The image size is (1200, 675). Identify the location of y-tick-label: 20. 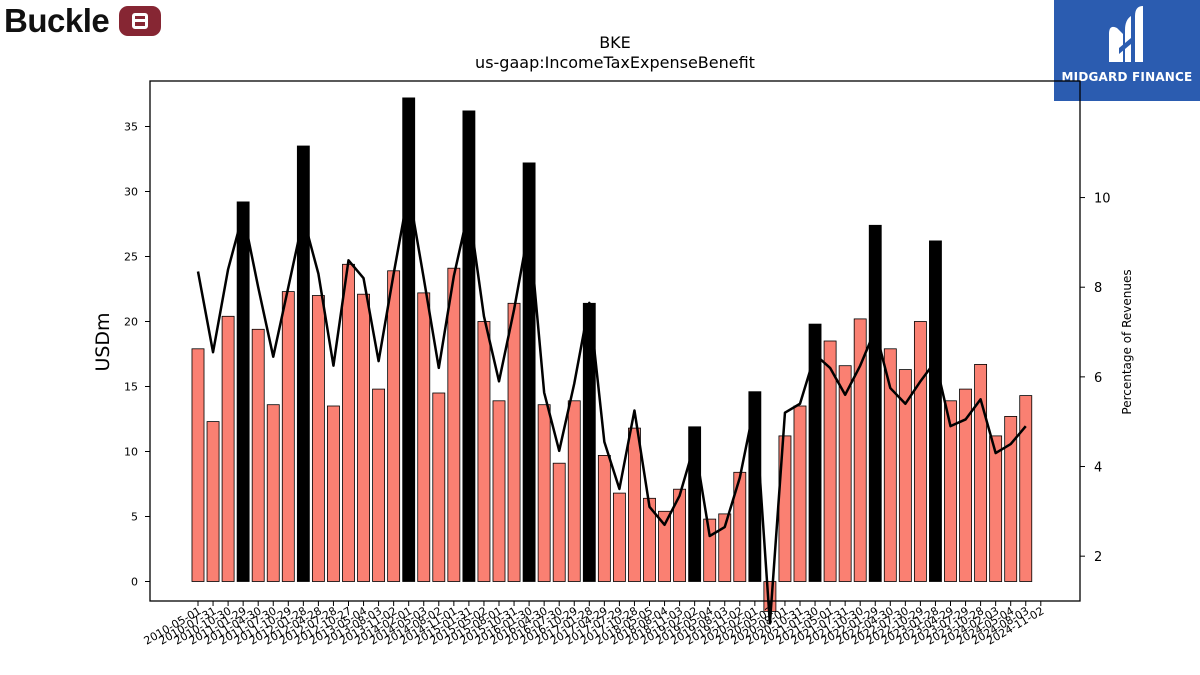
(131, 322).